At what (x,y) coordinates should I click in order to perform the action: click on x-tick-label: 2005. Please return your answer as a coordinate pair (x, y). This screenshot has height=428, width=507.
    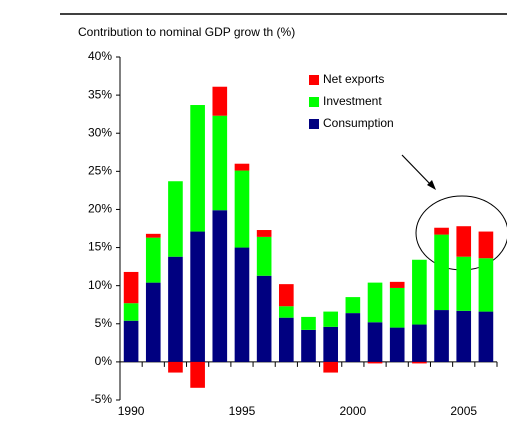
    Looking at the image, I should click on (463, 411).